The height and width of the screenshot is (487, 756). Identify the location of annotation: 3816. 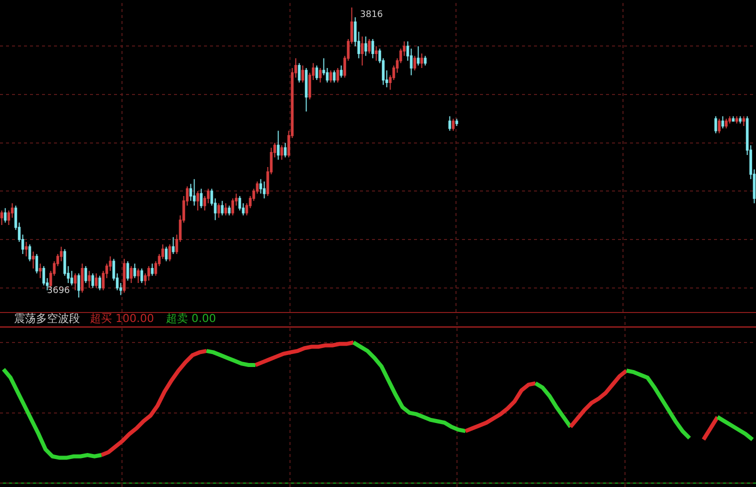
(372, 15).